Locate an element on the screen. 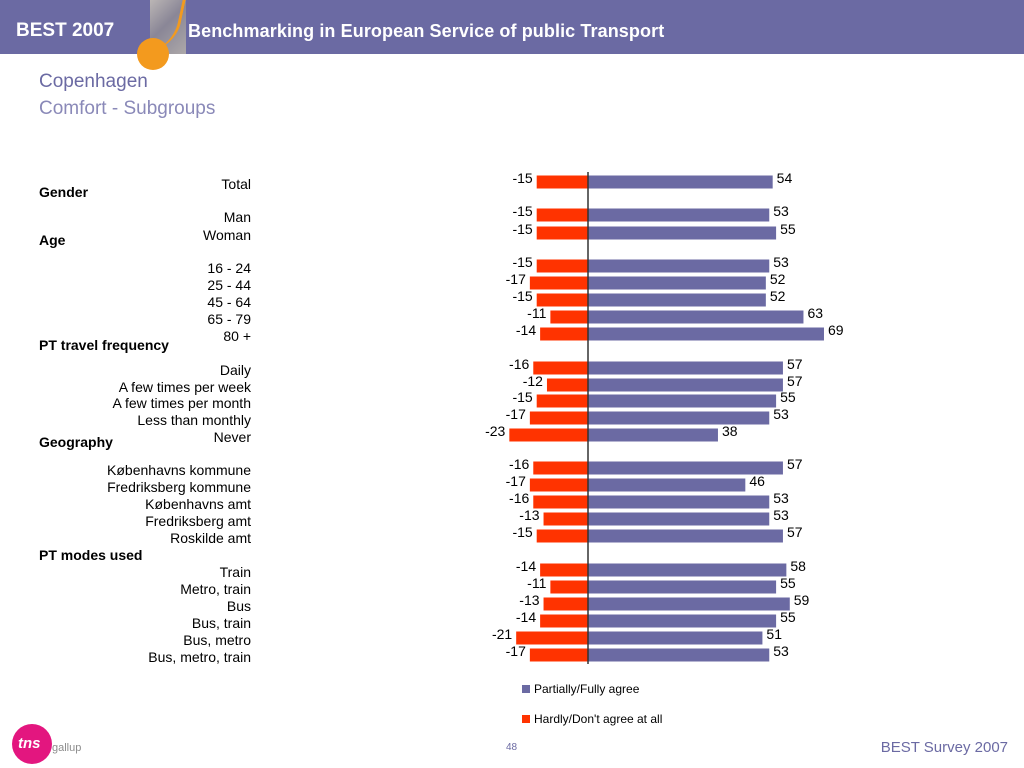 This screenshot has width=1024, height=768. data-label-agree: 46 is located at coordinates (757, 481).